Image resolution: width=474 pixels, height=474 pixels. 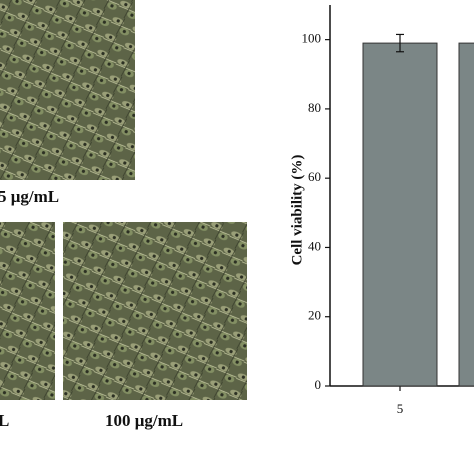 What do you see at coordinates (400, 43) in the screenshot?
I see `error-bar` at bounding box center [400, 43].